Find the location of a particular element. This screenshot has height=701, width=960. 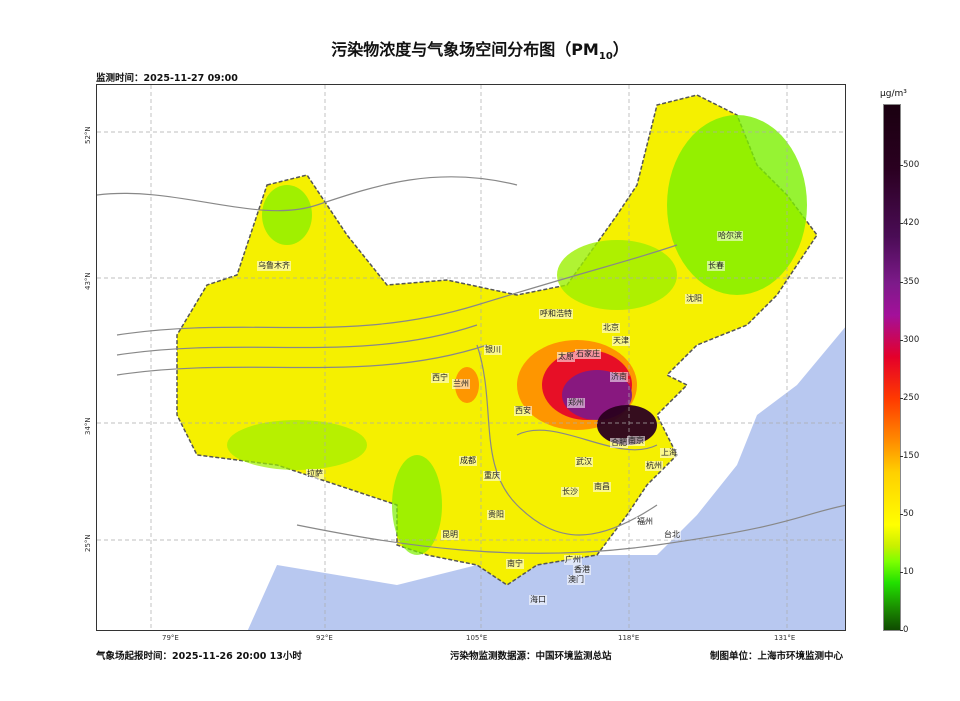

city-label: 台北 is located at coordinates (672, 535).